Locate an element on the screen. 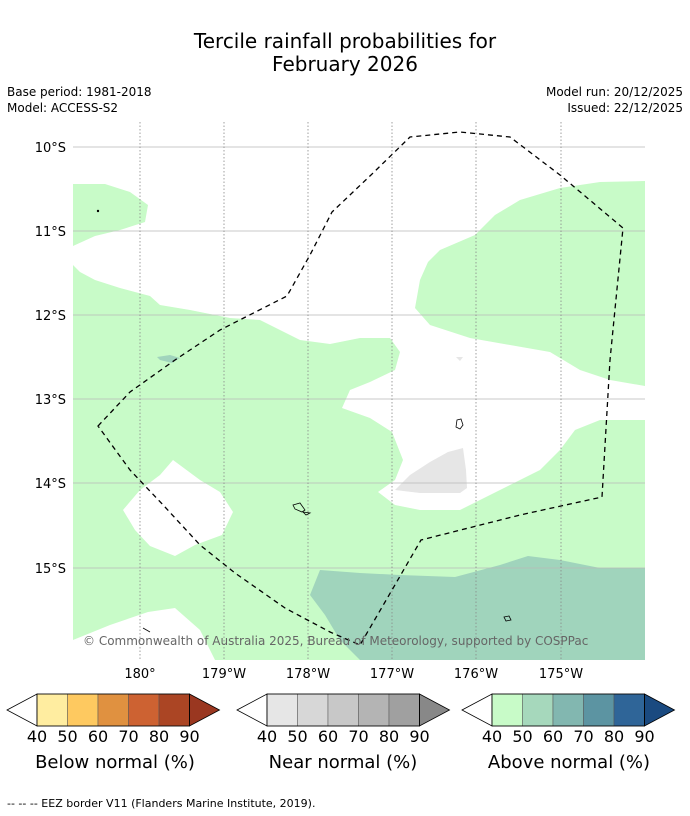 This screenshot has width=690, height=816. near-normal-tick-label: 80 is located at coordinates (389, 736).